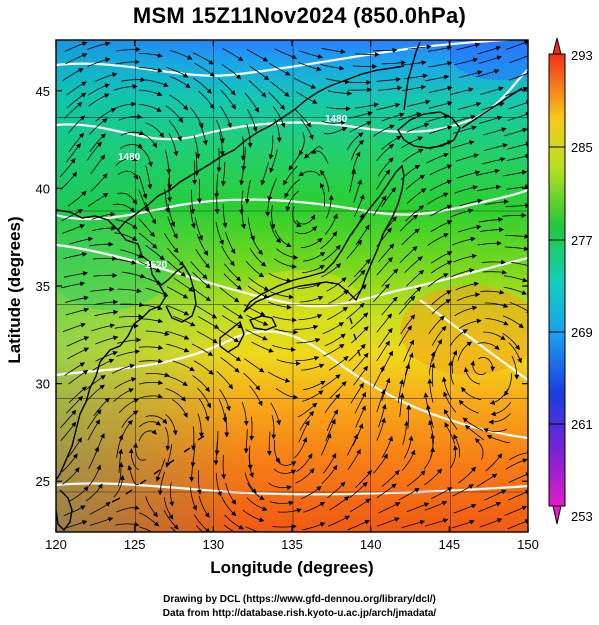 The height and width of the screenshot is (625, 599). What do you see at coordinates (156, 265) in the screenshot?
I see `contour-label: 1520` at bounding box center [156, 265].